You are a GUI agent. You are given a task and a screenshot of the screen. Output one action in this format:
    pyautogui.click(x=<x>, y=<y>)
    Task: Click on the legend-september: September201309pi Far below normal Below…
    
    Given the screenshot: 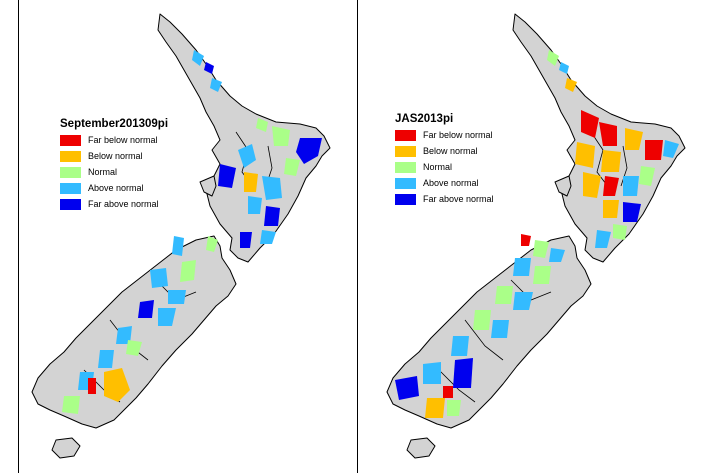 What is the action you would take?
    pyautogui.click(x=114, y=165)
    